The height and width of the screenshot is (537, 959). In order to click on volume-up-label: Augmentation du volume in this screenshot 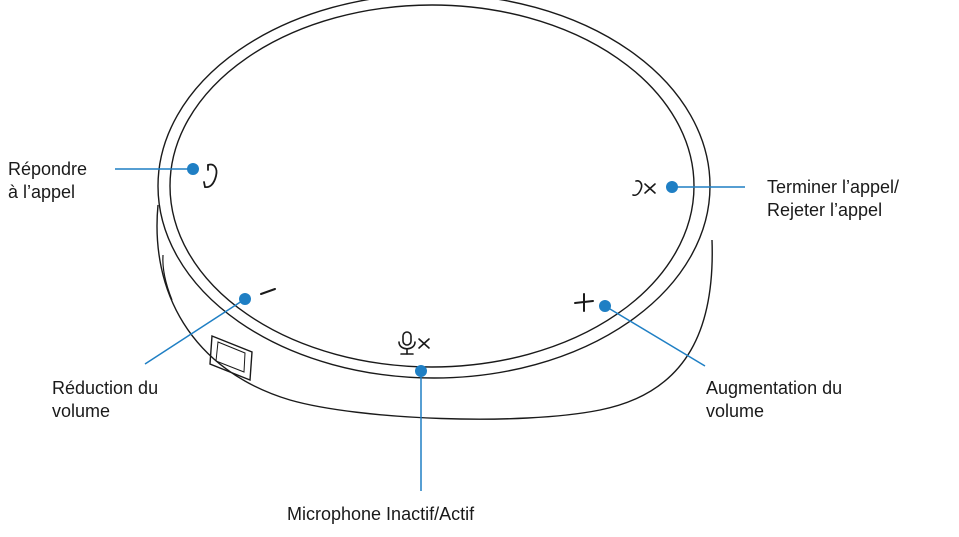, I will do `click(774, 400)`.